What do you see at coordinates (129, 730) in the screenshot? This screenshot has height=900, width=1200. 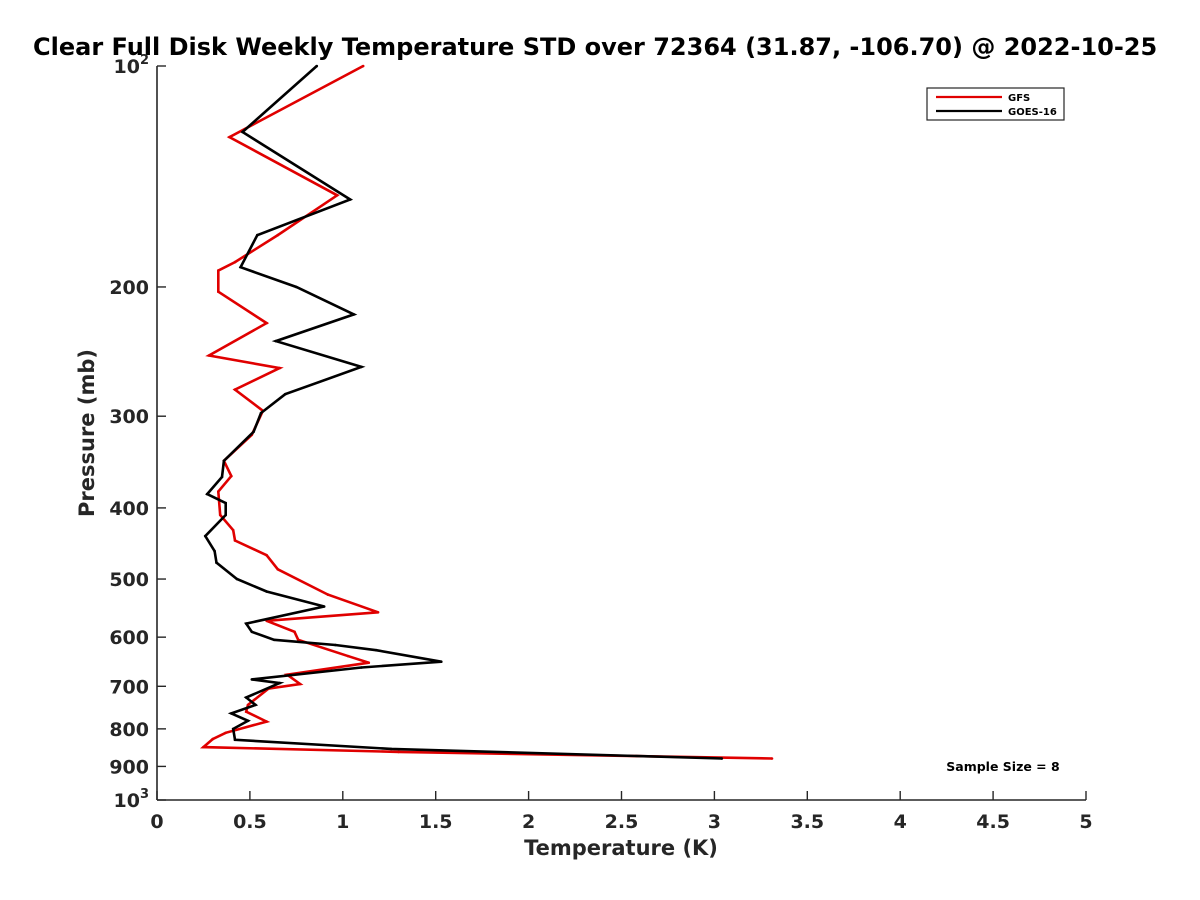 I see `y-tick-label: 800` at bounding box center [129, 730].